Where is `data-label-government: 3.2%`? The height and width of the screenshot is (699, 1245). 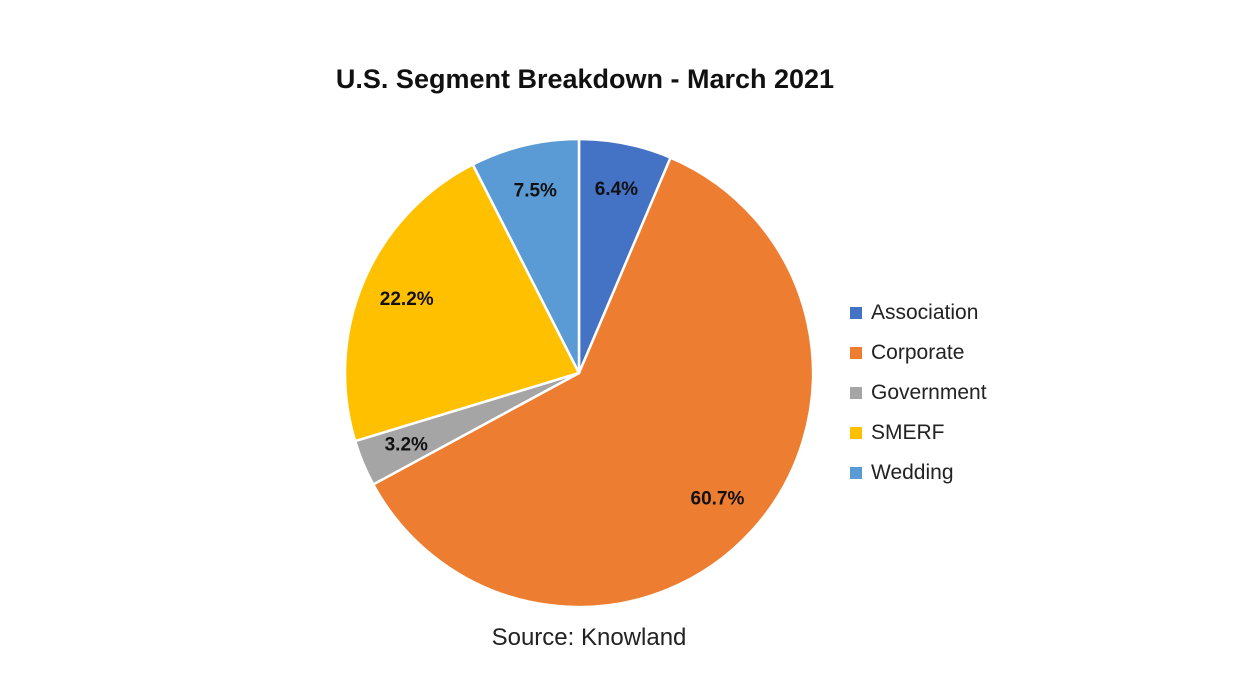 data-label-government: 3.2% is located at coordinates (406, 445).